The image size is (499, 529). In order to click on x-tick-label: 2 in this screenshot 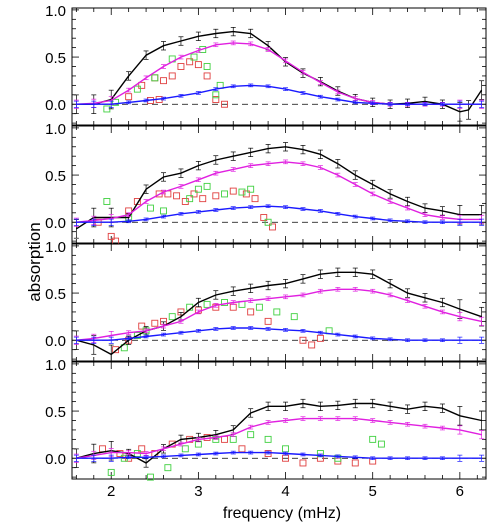, I will do `click(111, 491)`.